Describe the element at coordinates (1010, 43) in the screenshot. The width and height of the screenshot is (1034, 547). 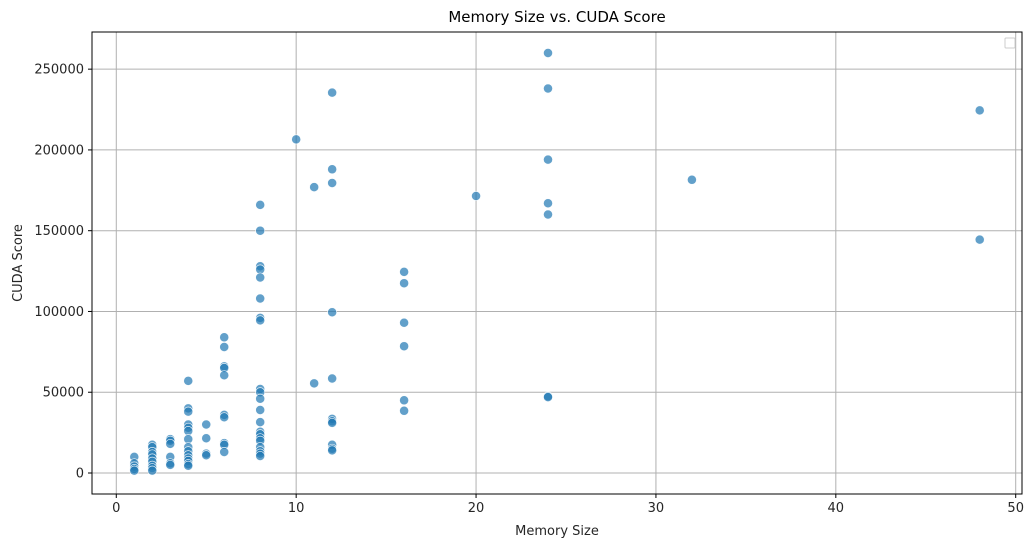
I see `legend-box` at that location.